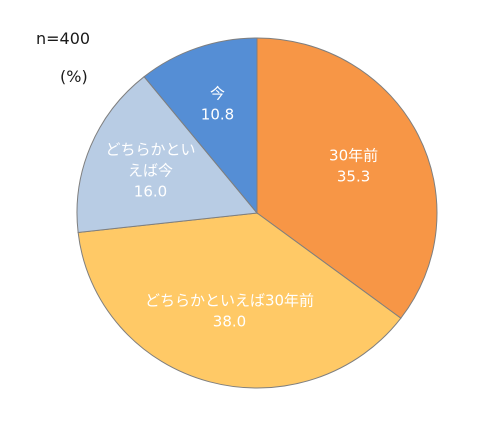 The image size is (500, 425). I want to click on slice-label-1: 30年前 35.3, so click(353, 166).